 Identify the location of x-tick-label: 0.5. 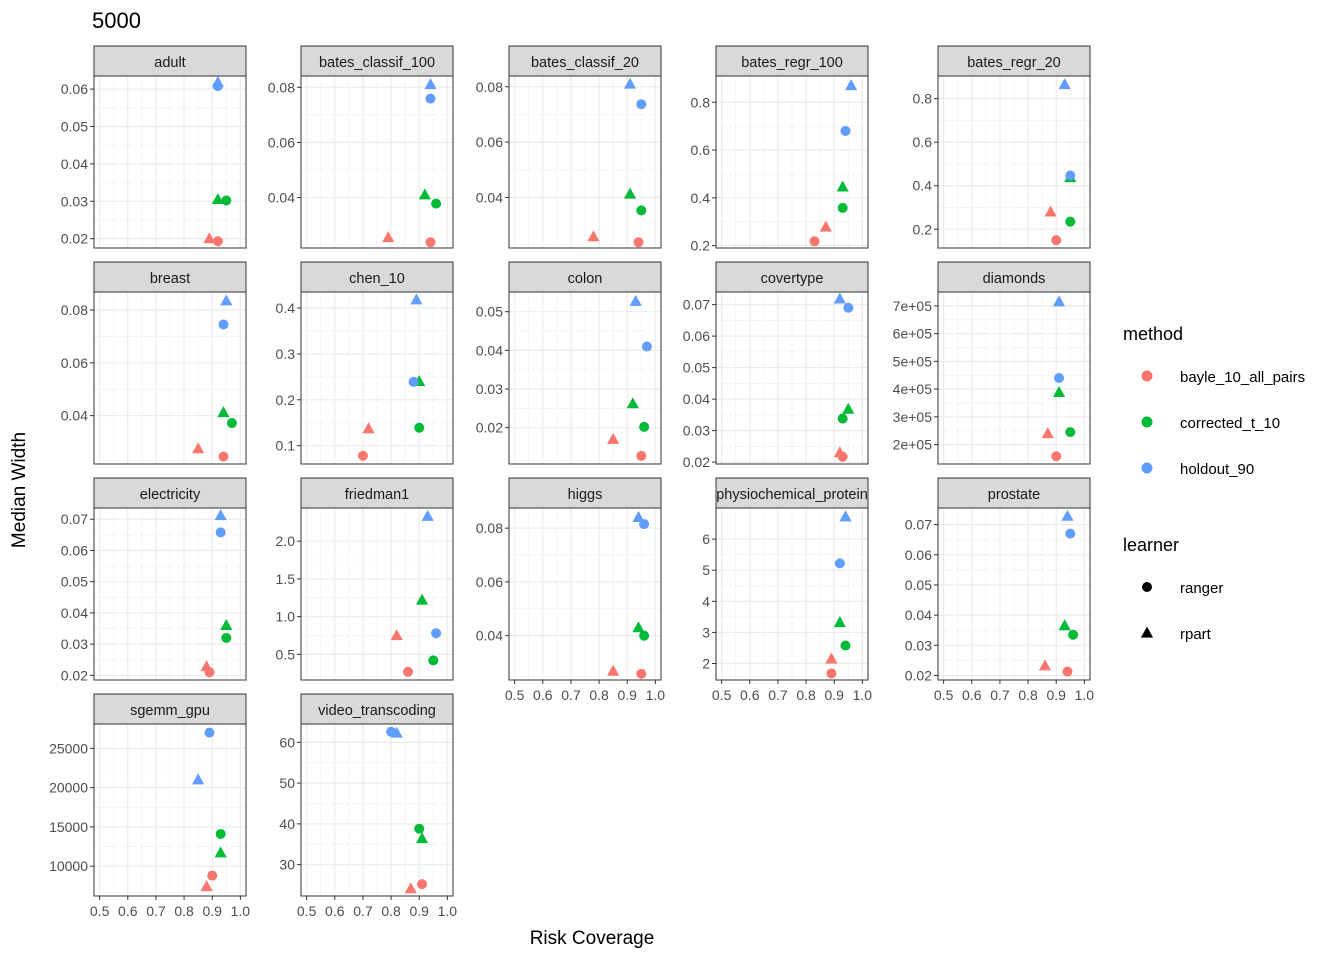
(100, 911).